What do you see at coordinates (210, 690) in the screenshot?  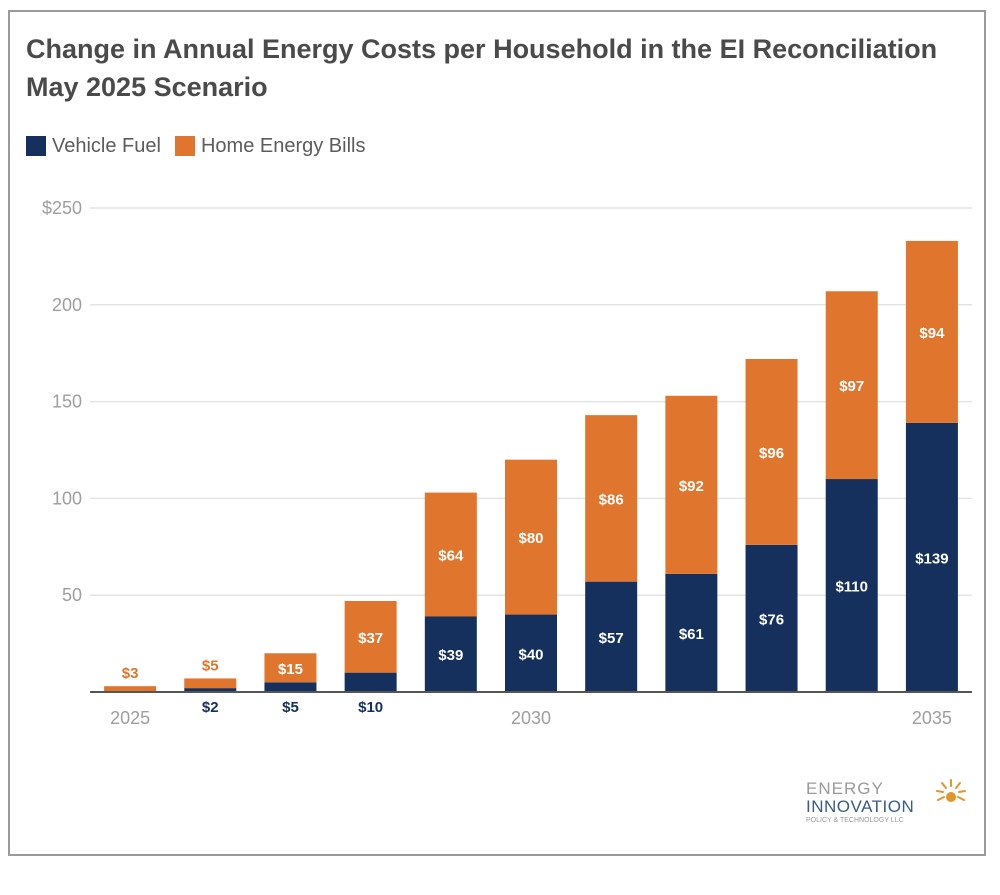 I see `bar-vehicle-fuel-2026` at bounding box center [210, 690].